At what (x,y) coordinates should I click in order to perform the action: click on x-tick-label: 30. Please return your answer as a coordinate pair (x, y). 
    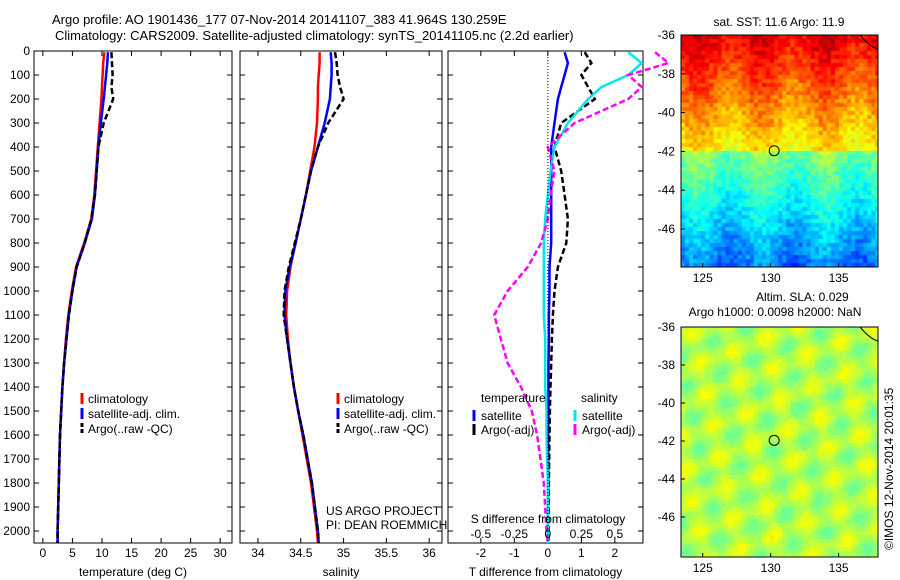
    Looking at the image, I should click on (220, 553).